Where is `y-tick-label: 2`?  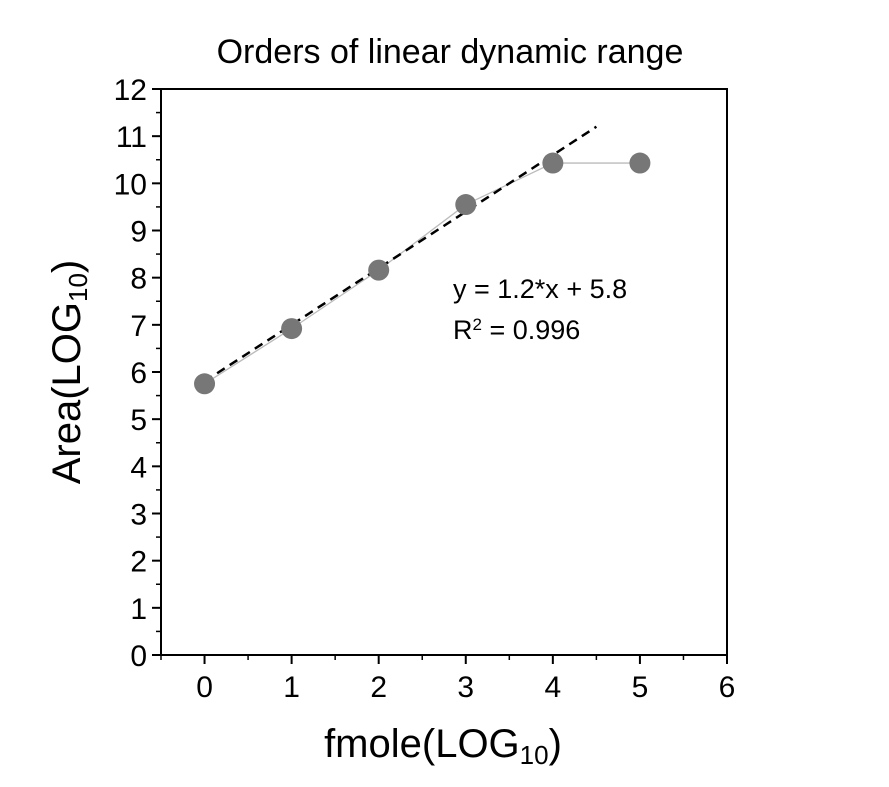
y-tick-label: 2 is located at coordinates (138, 562).